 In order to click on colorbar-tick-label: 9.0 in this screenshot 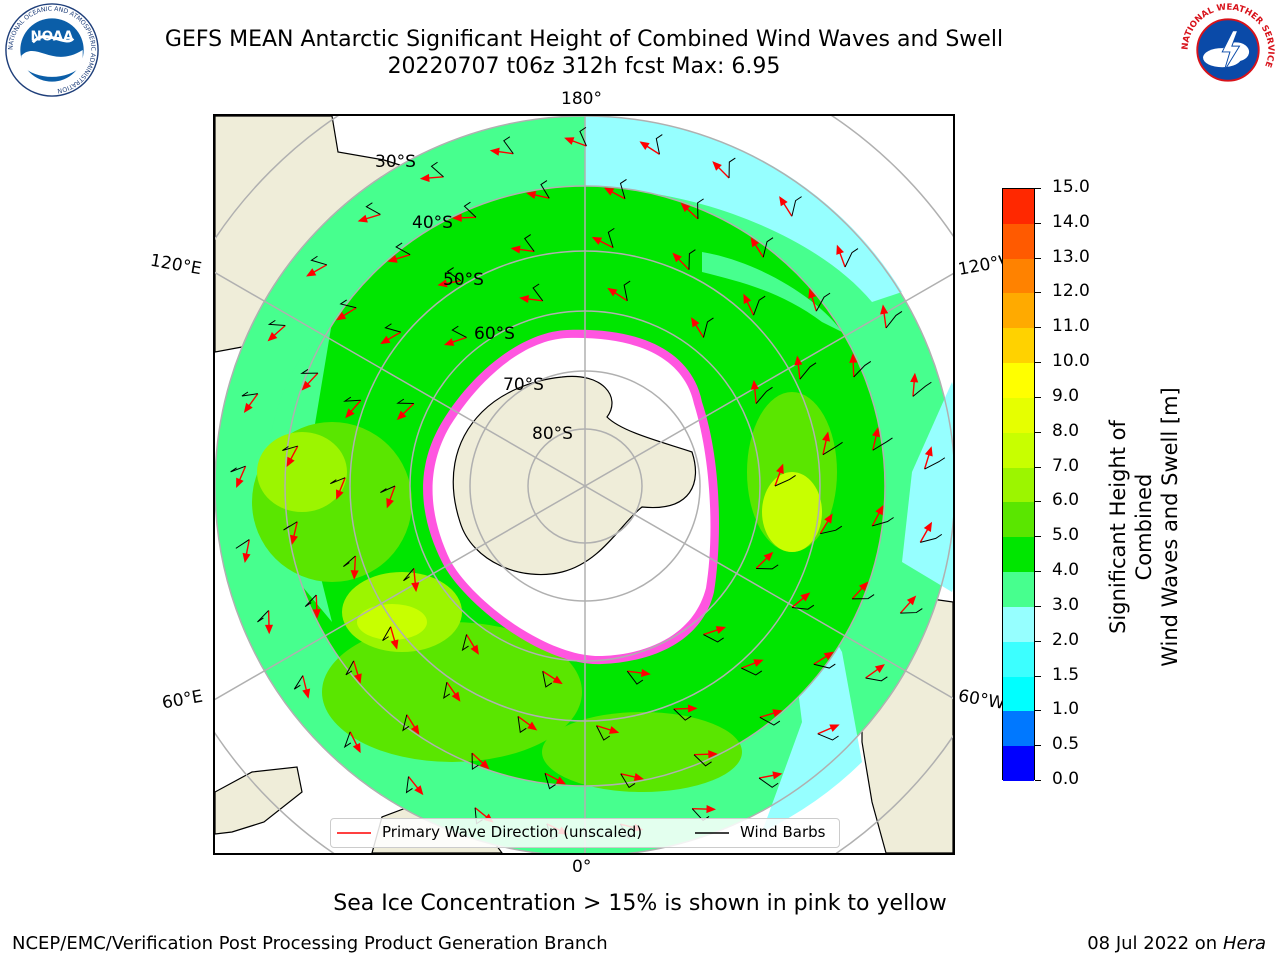, I will do `click(1066, 395)`.